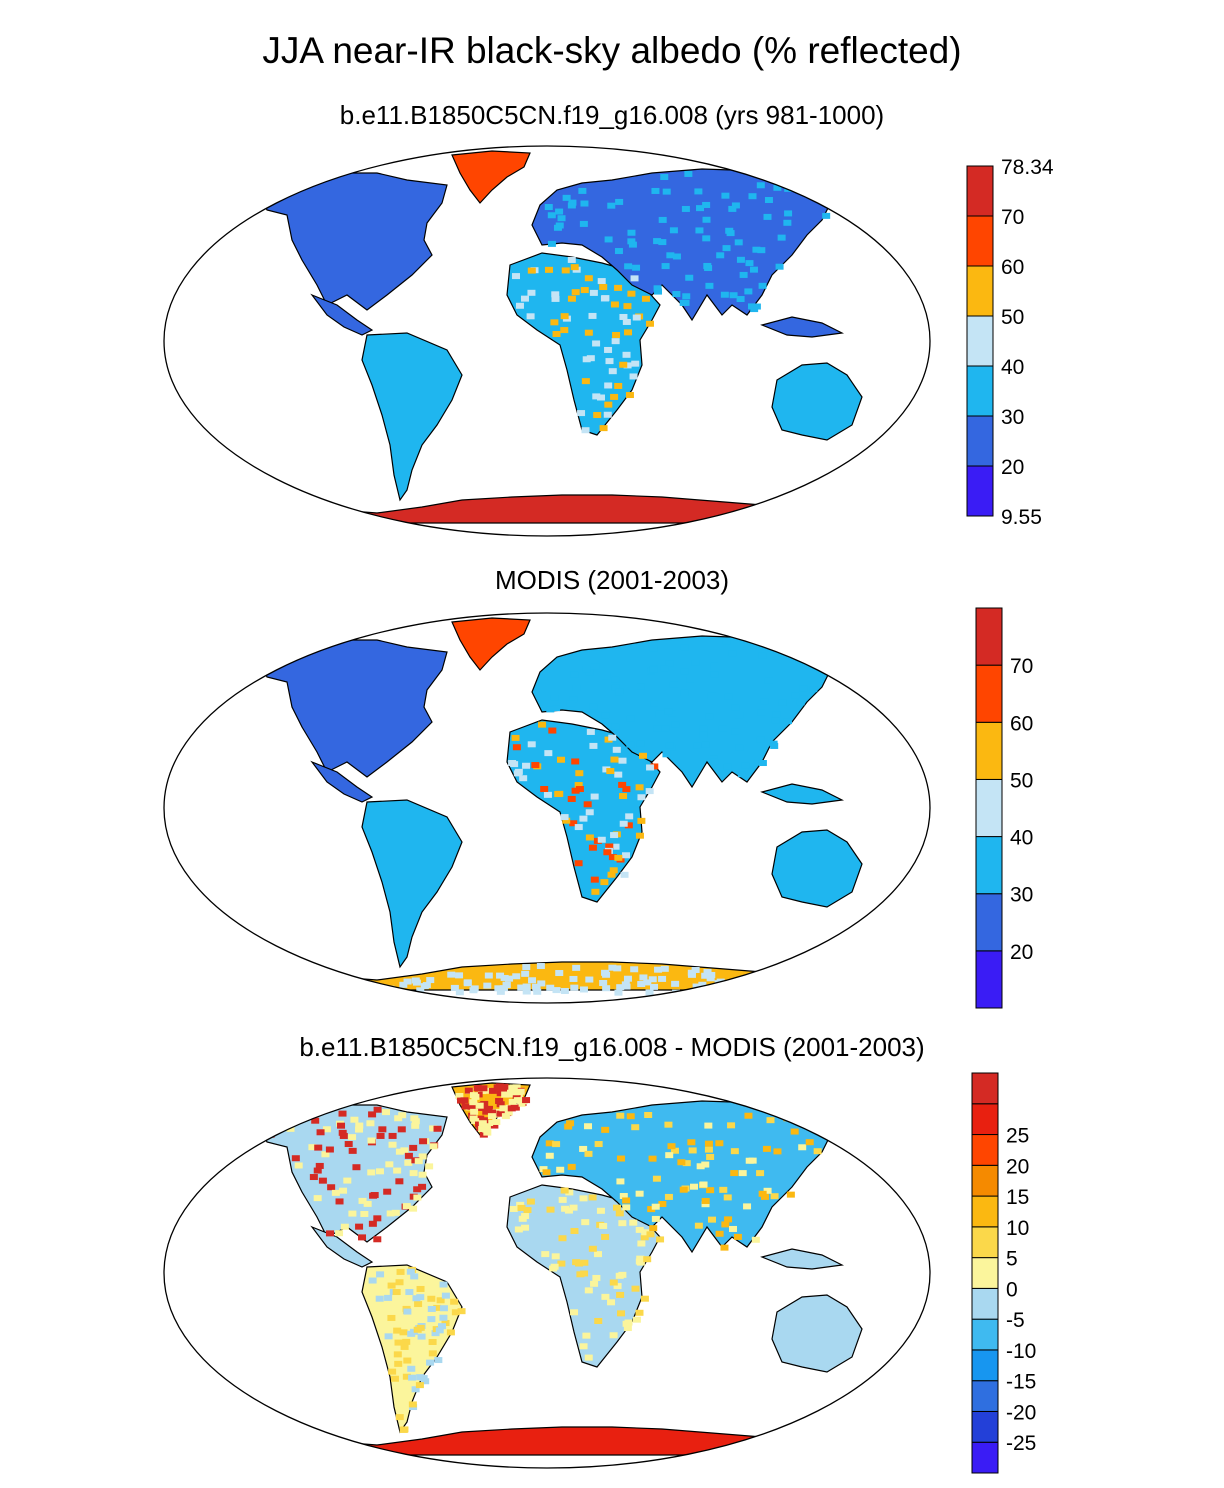  Describe the element at coordinates (1021, 780) in the screenshot. I see `panel-2-colorbar-label: 50` at that location.